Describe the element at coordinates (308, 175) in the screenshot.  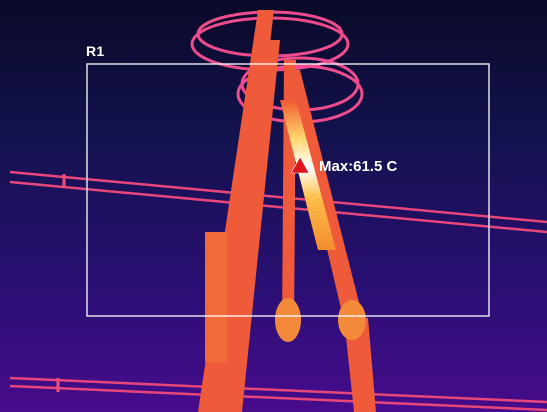
I see `hot-spot-region` at that location.